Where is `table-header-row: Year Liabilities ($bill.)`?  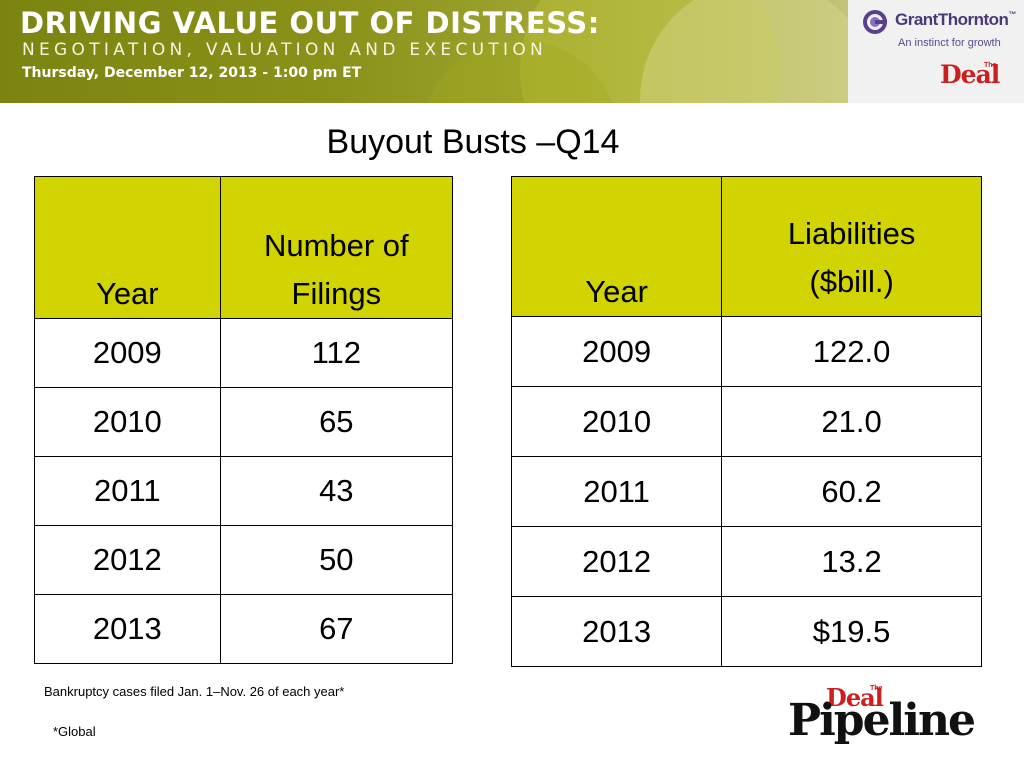 table-header-row: Year Liabilities ($bill.) is located at coordinates (746, 246).